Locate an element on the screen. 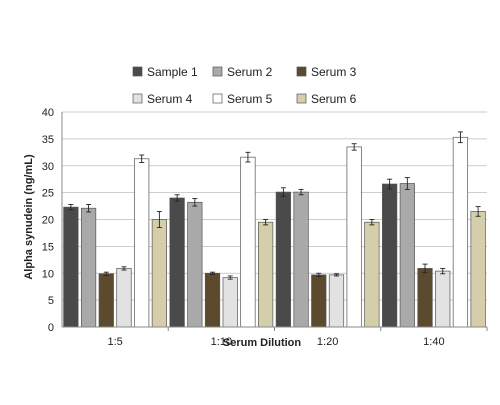 This screenshot has height=405, width=500. y-tick-label: 15 is located at coordinates (48, 247).